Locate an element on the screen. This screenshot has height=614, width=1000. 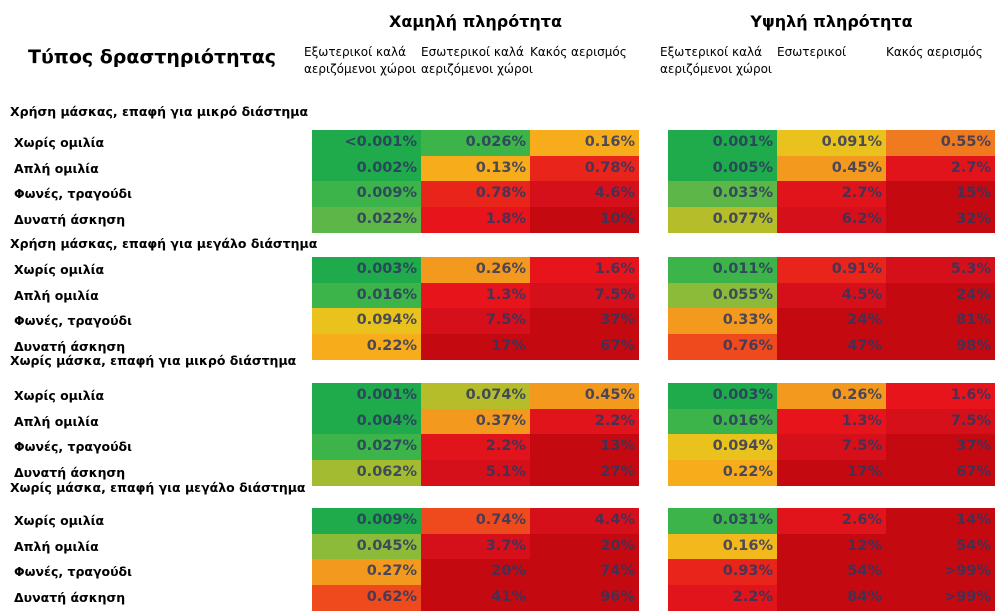
risk-cell: <0.001% is located at coordinates (366, 143).